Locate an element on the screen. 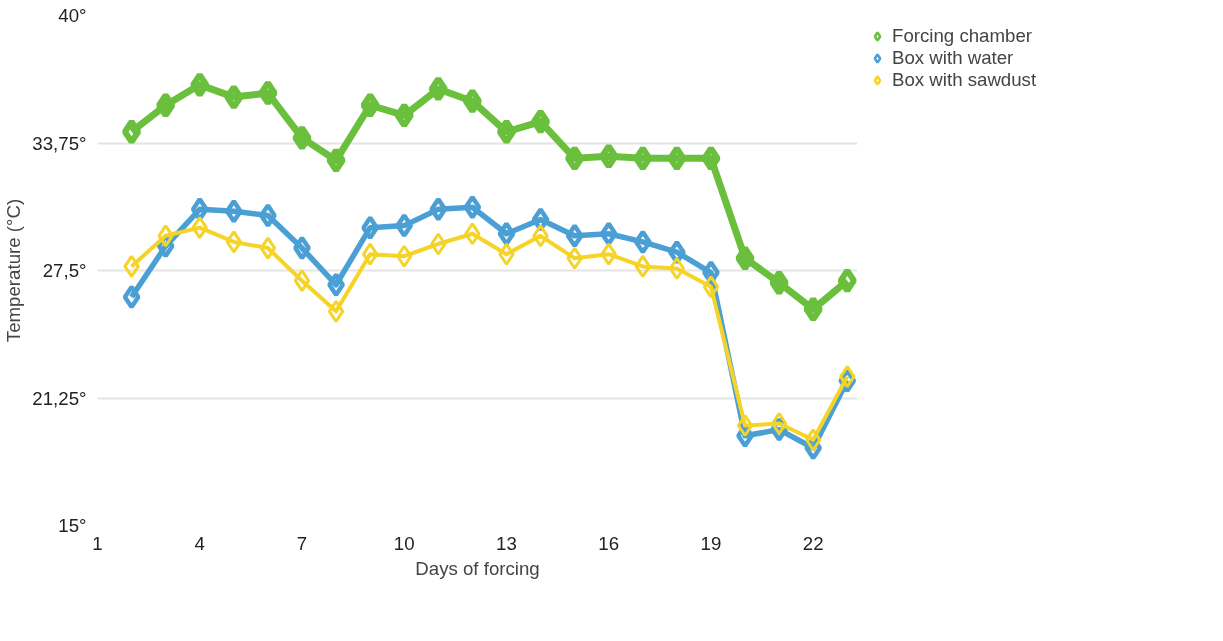  legend-label: Box with sawdust is located at coordinates (964, 80).